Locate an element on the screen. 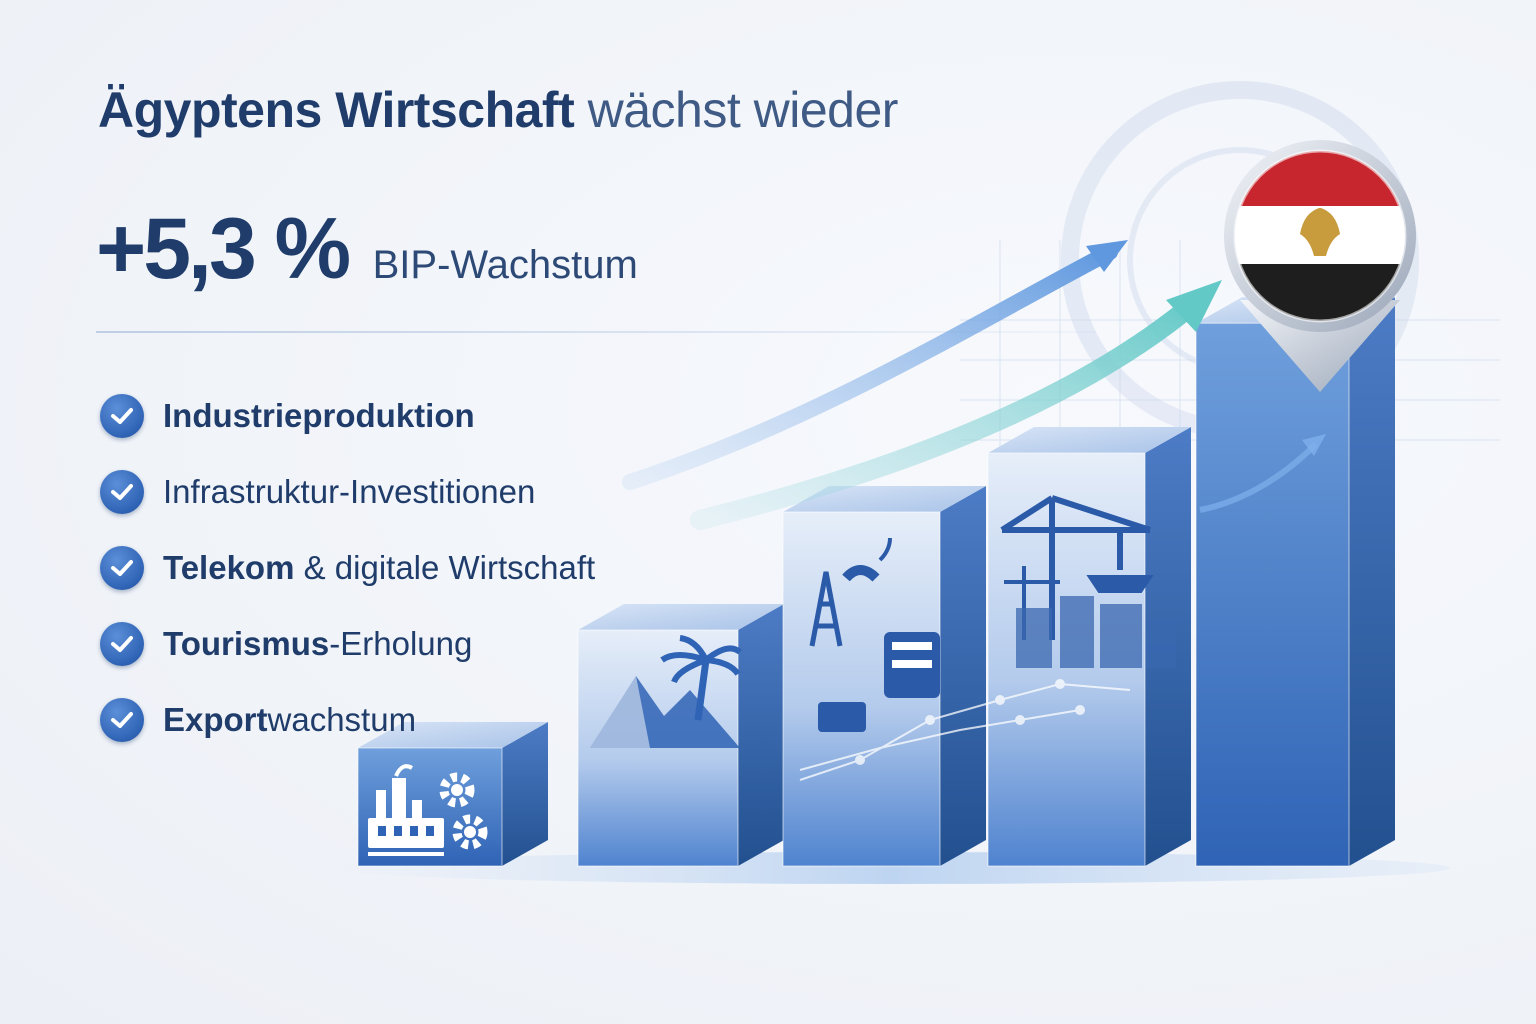  gear-hub-icon is located at coordinates (463, 811).